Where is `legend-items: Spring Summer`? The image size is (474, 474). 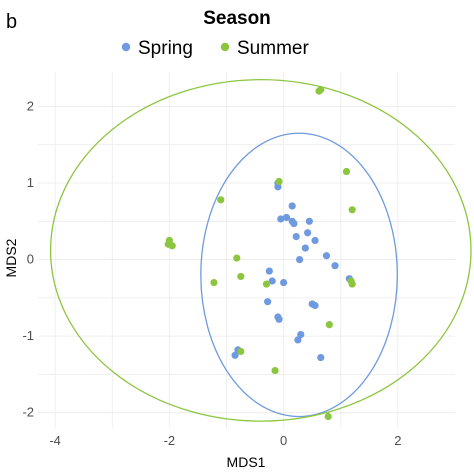 legend-items: Spring Summer is located at coordinates (215, 48).